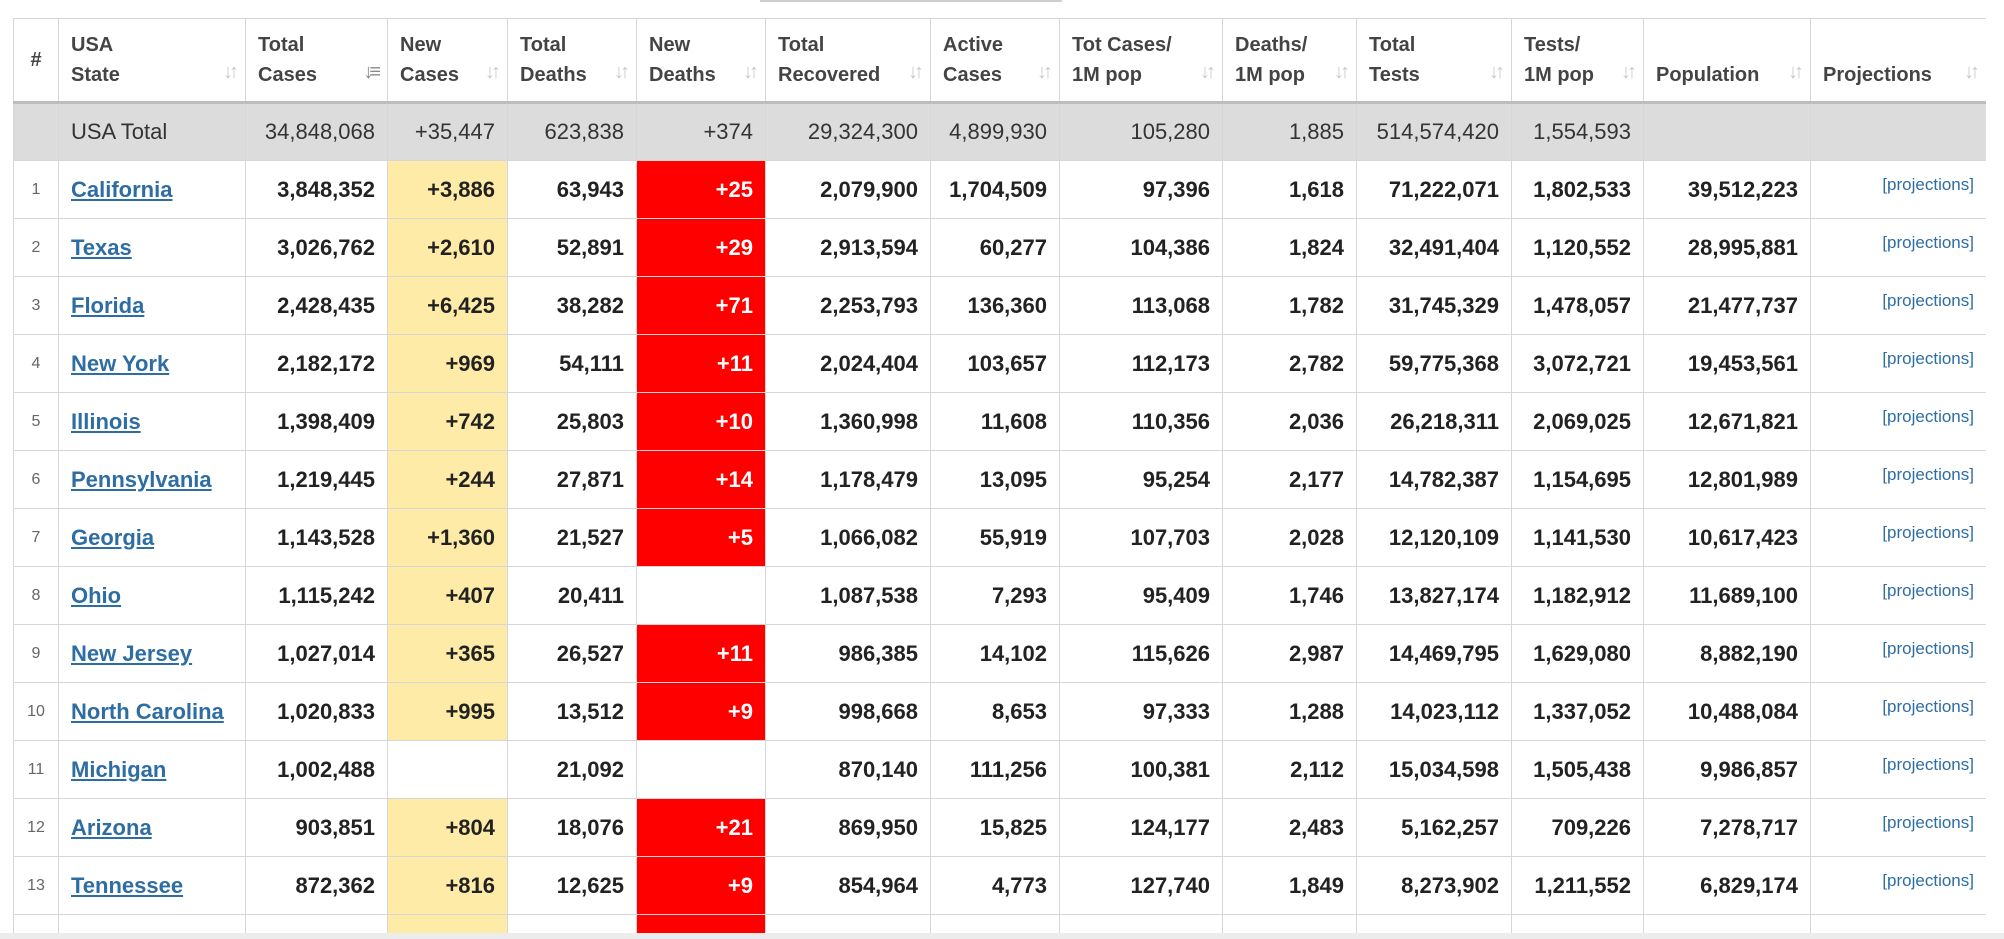 The height and width of the screenshot is (939, 2004). I want to click on state-link: Arizona, so click(111, 827).